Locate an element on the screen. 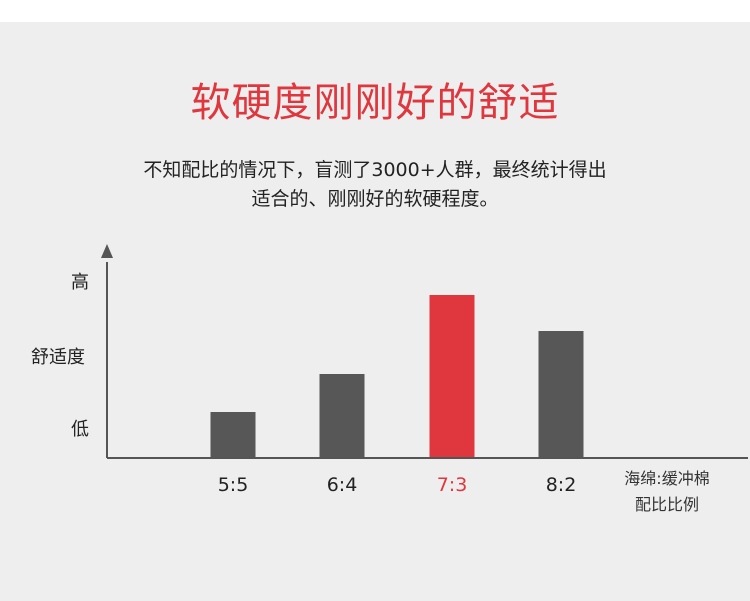 This screenshot has height=601, width=750. y-axis-label: 舒适度 is located at coordinates (58, 357).